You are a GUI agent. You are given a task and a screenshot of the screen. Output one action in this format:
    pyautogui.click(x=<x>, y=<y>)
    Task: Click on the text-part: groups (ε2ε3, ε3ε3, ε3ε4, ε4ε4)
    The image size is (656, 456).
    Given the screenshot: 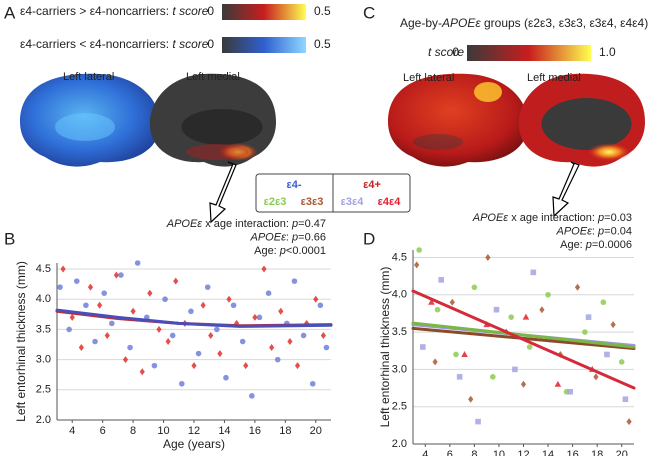 What is the action you would take?
    pyautogui.click(x=565, y=23)
    